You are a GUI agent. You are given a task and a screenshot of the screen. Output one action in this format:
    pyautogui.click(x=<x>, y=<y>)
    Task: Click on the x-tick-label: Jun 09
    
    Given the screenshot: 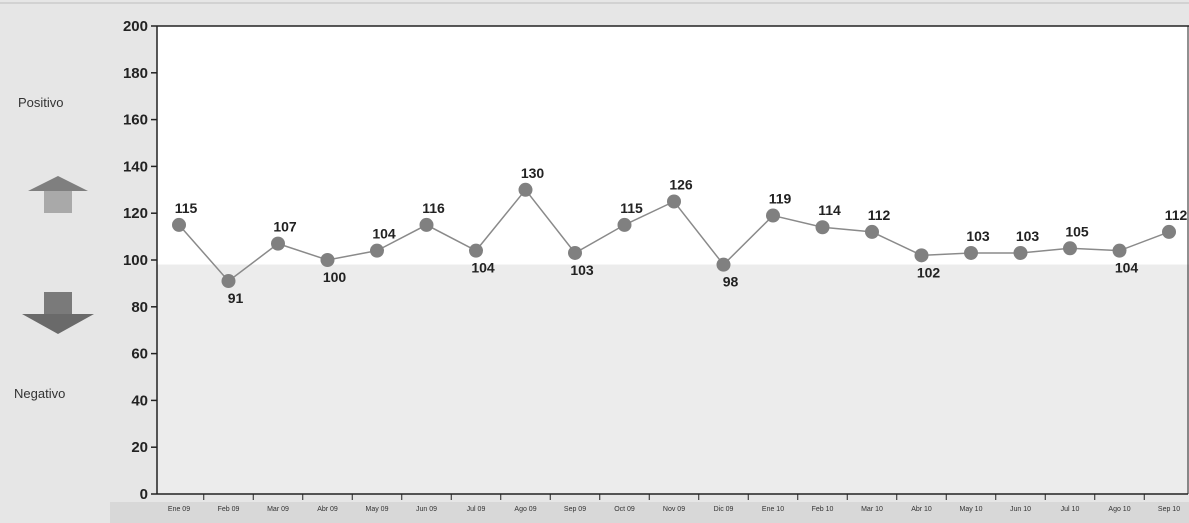 What is the action you would take?
    pyautogui.click(x=426, y=509)
    